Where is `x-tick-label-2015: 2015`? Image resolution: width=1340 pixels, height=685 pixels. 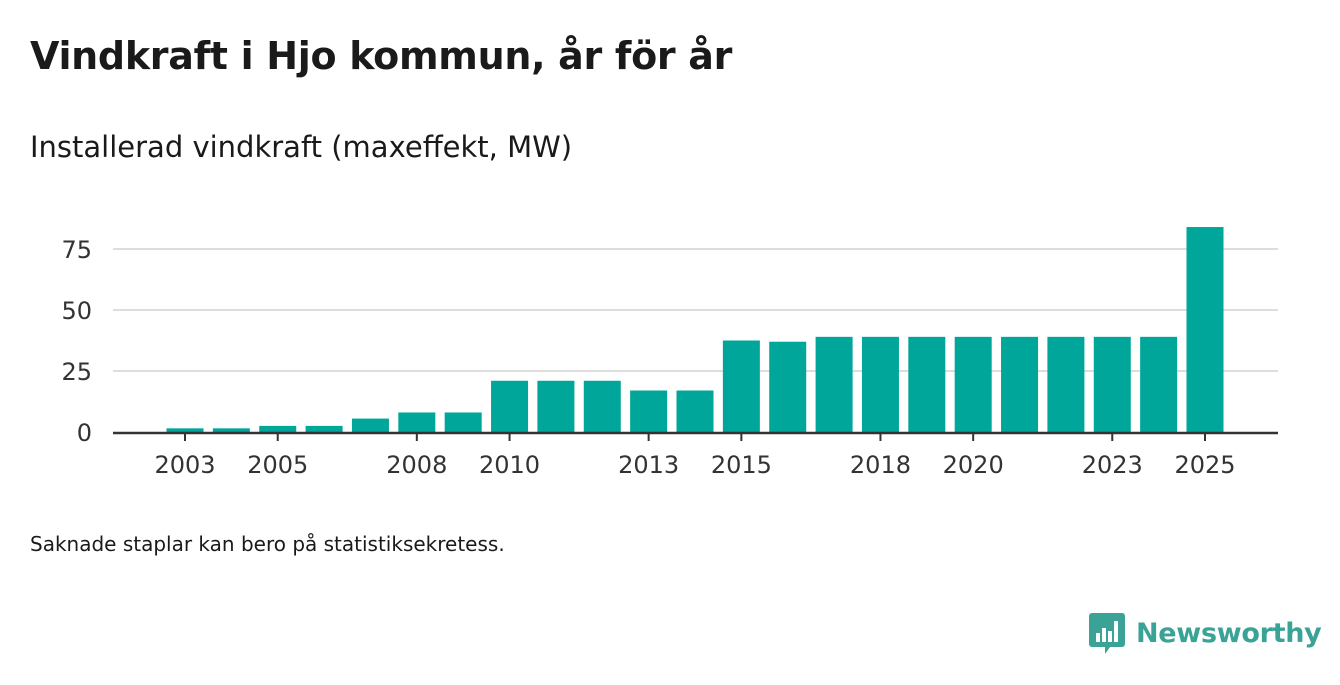
x-tick-label-2015: 2015 is located at coordinates (741, 465).